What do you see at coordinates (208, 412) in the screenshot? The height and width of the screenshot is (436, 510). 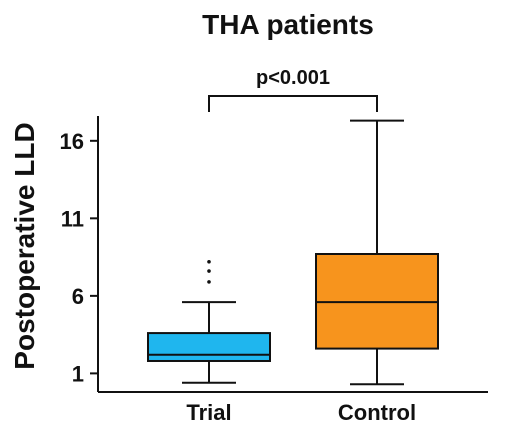 I see `x-category-label: Trial` at bounding box center [208, 412].